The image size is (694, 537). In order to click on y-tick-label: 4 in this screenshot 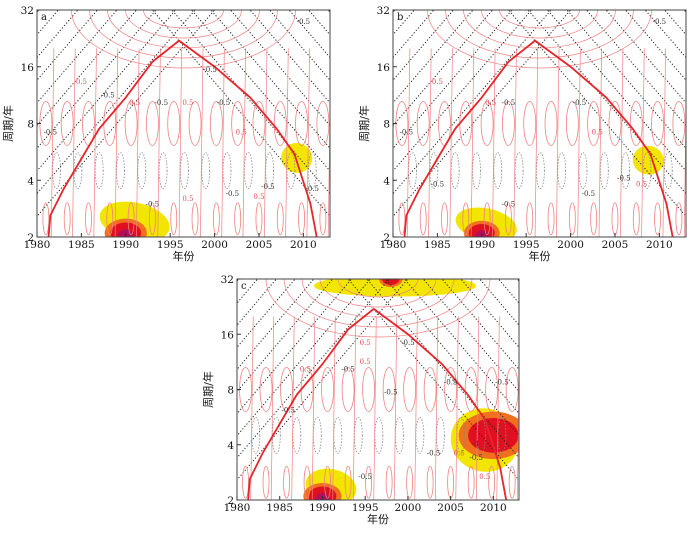, I will do `click(230, 446)`.